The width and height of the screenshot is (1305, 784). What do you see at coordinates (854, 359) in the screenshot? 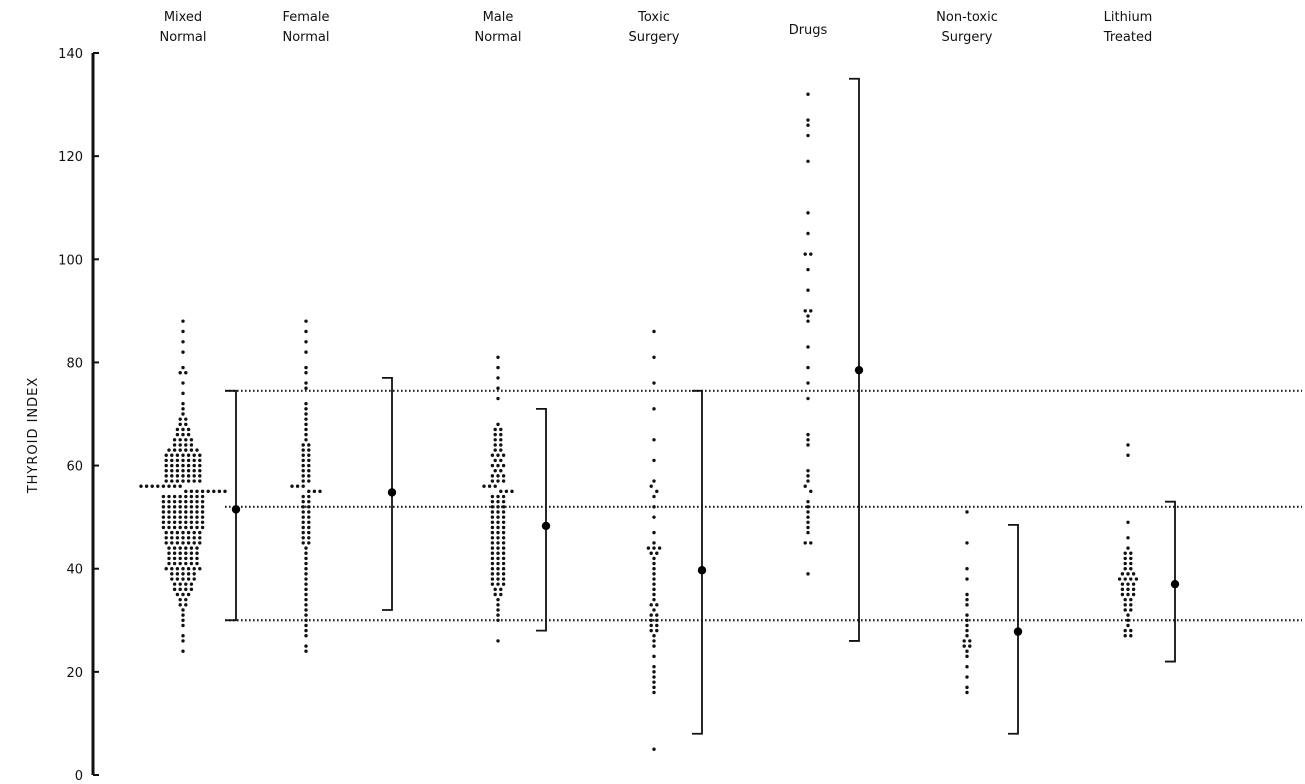
I see `range-bracket` at bounding box center [854, 359].